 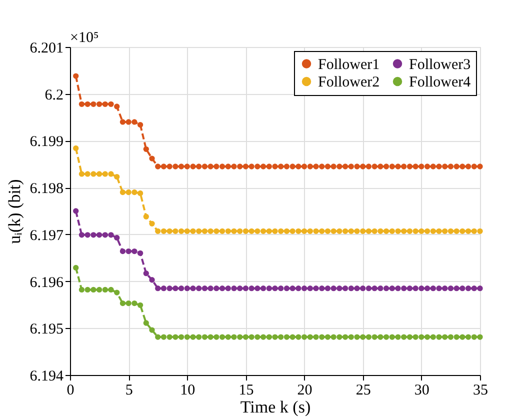 I want to click on x-tick-label: 35, so click(x=480, y=390).